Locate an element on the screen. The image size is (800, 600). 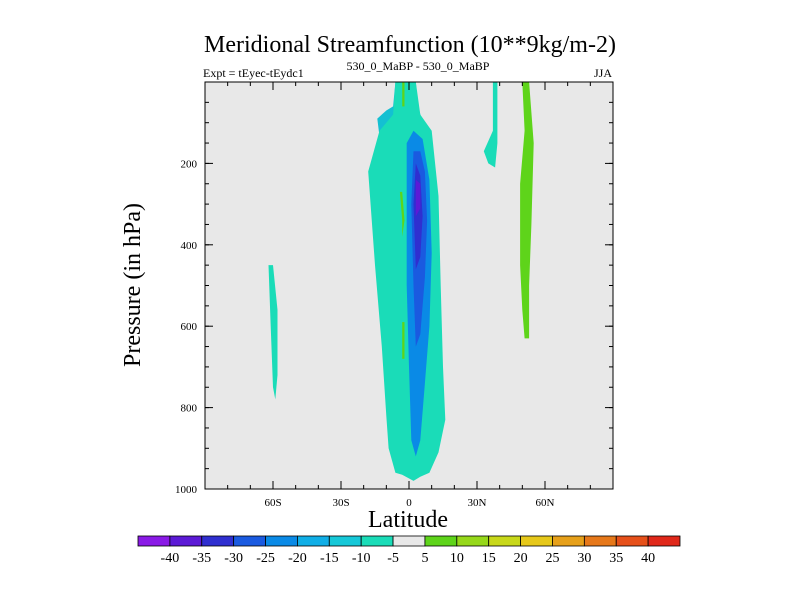
x-tick-label-3: 30N is located at coordinates (477, 503).